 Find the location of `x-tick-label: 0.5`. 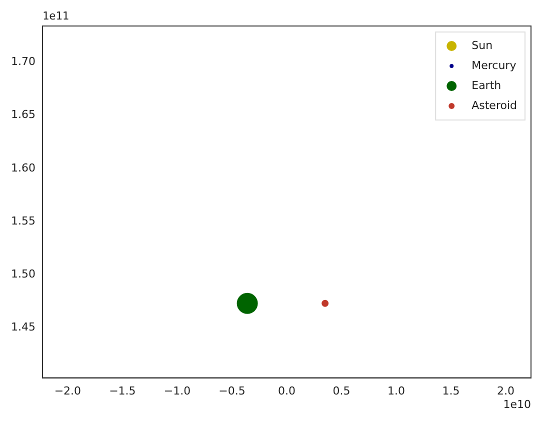

x-tick-label: 0.5 is located at coordinates (341, 391).